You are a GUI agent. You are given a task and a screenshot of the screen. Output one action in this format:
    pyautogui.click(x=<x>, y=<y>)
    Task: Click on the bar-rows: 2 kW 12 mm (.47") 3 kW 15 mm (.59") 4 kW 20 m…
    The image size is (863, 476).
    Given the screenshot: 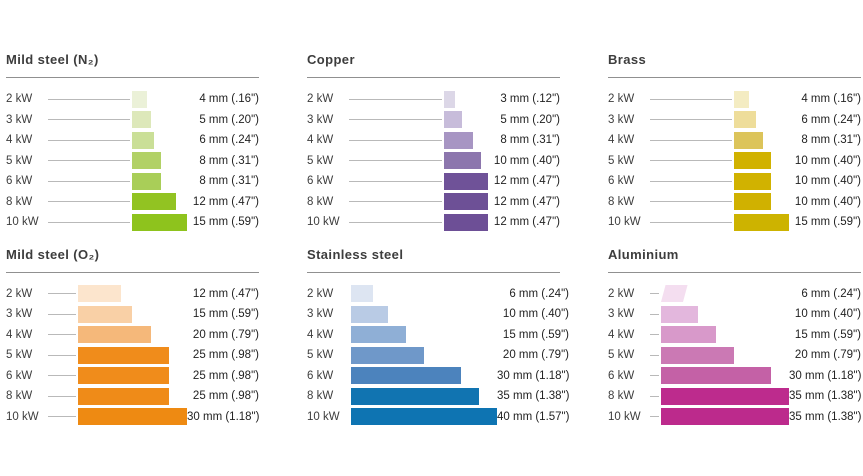 What is the action you would take?
    pyautogui.click(x=132, y=356)
    